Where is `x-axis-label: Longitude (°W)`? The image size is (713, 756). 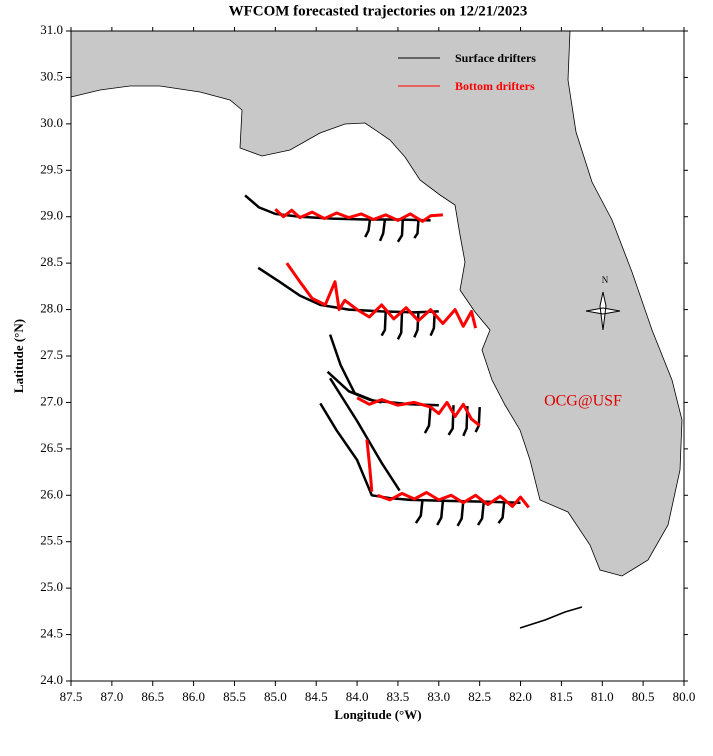
x-axis-label: Longitude (°W) is located at coordinates (377, 714).